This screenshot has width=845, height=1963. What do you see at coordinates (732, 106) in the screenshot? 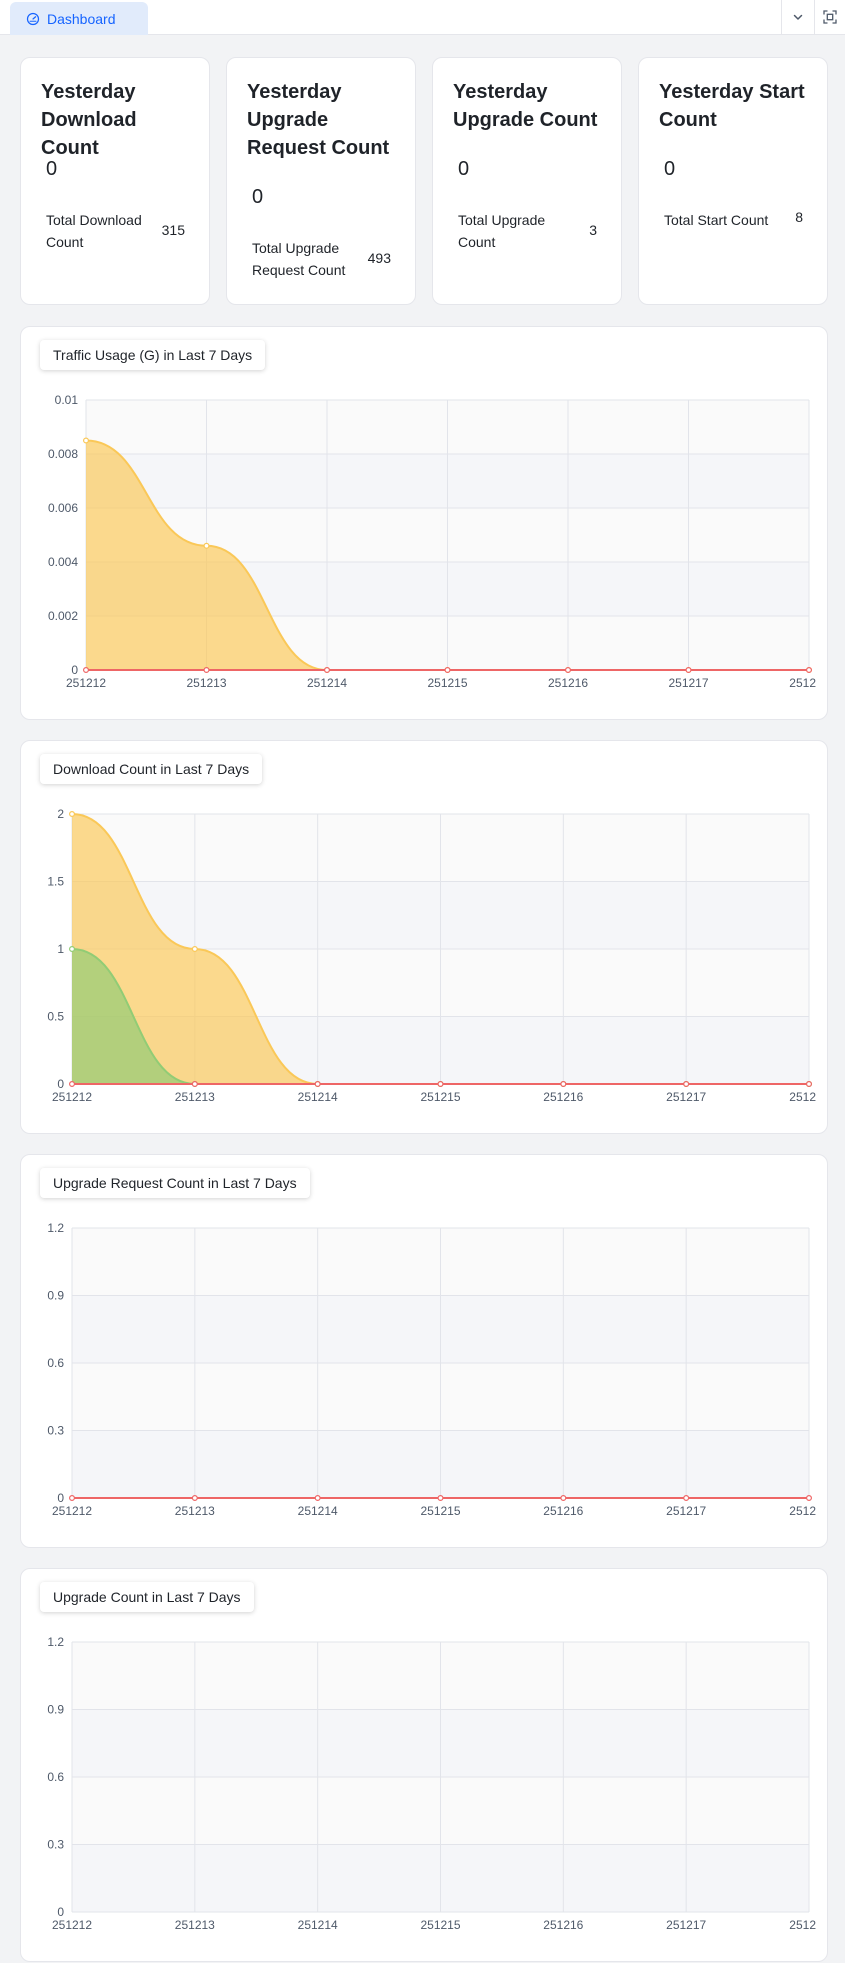
I see `stat-title: Yesterday Start Count` at bounding box center [732, 106].